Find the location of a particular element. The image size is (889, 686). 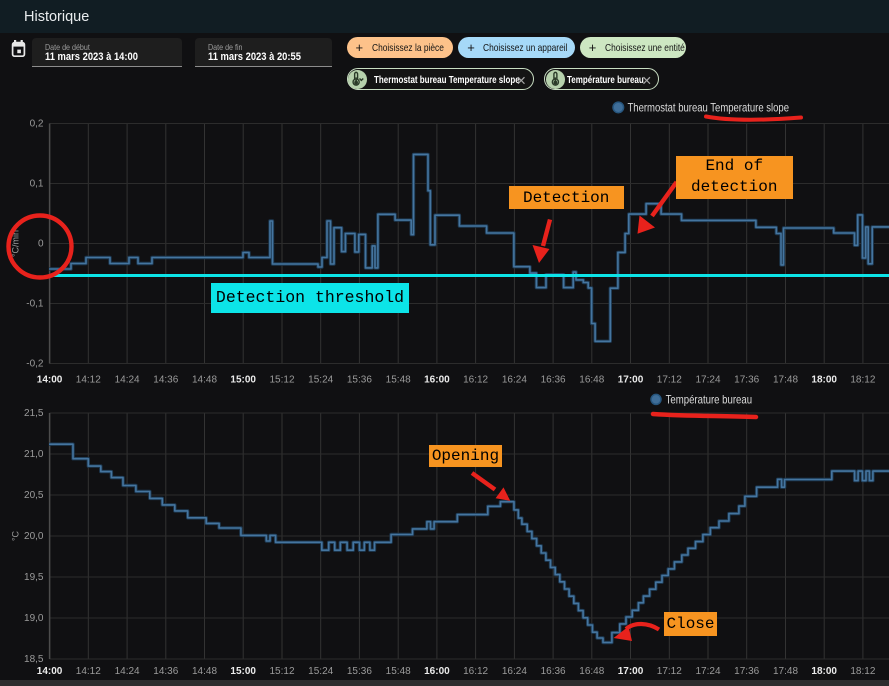

svg-text: 19,5 is located at coordinates (34, 577).